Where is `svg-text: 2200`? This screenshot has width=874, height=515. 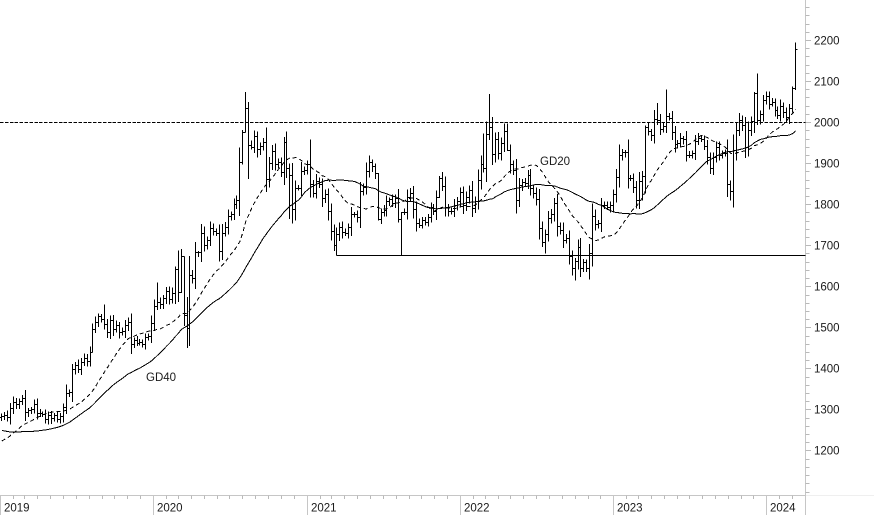
svg-text: 2200 is located at coordinates (827, 42).